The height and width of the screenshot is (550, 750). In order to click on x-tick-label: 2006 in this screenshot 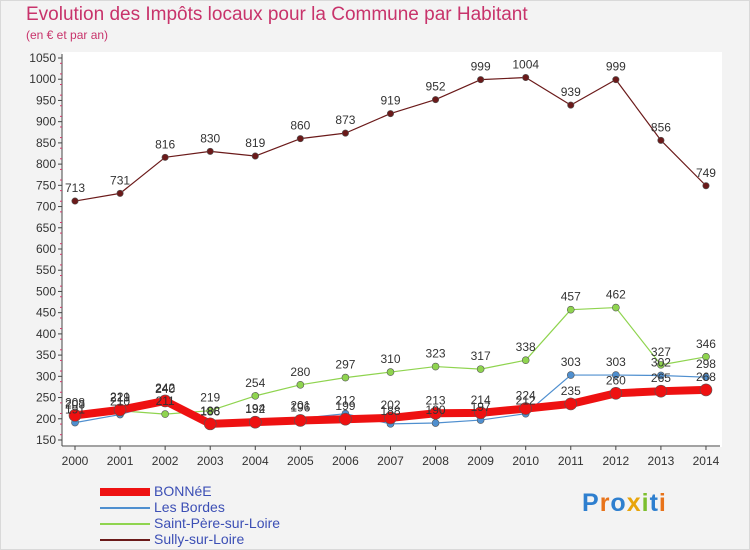, I will do `click(345, 461)`.